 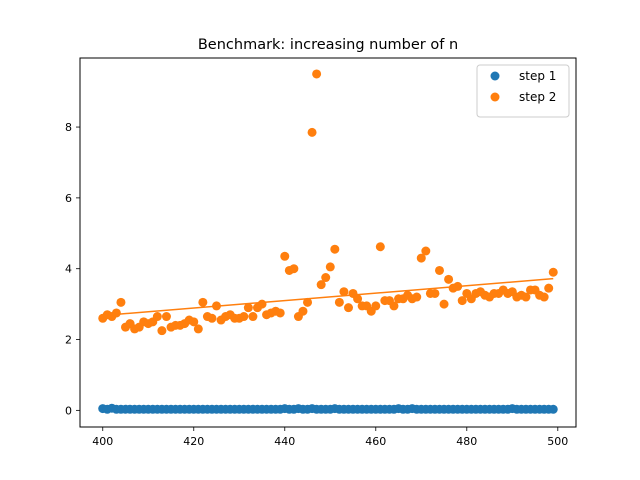 I want to click on legend-box, so click(x=523, y=91).